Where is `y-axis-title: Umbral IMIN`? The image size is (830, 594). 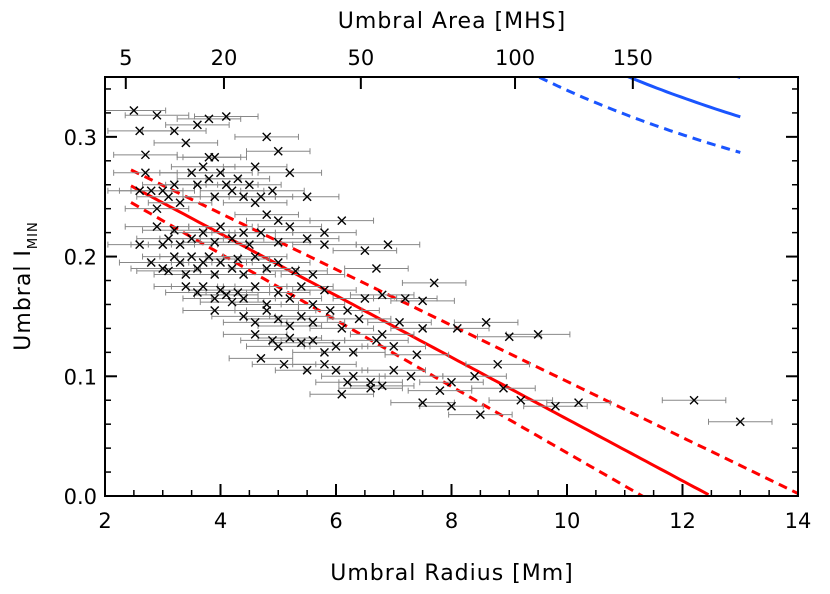 y-axis-title: Umbral IMIN is located at coordinates (26, 285).